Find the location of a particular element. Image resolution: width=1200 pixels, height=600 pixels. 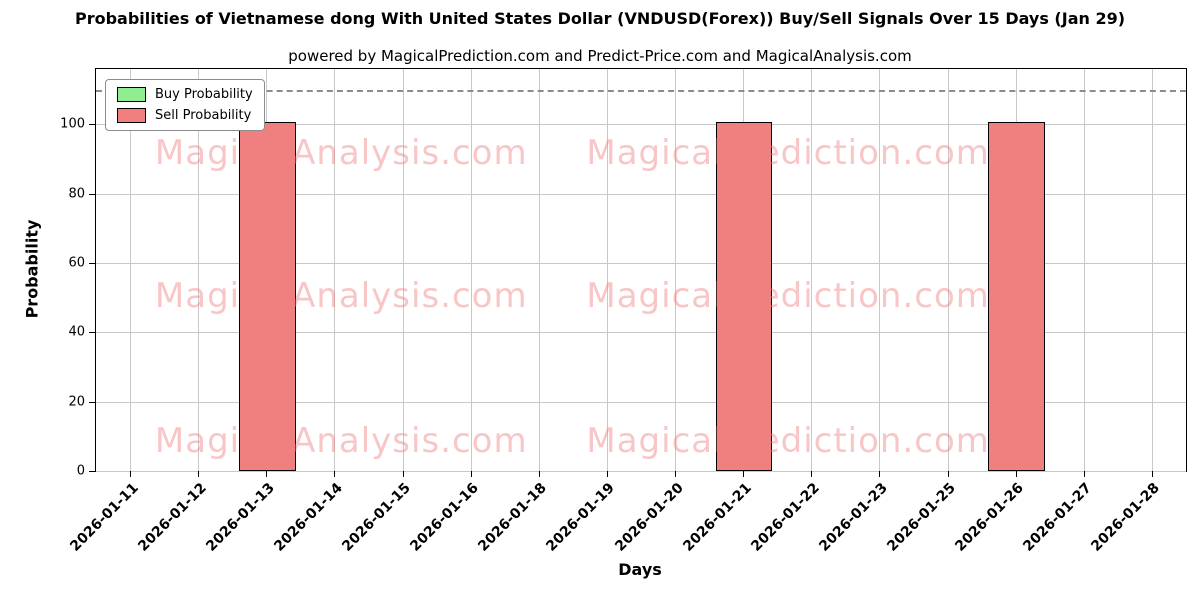

x-tick-label: 2026-01-25 is located at coordinates (921, 517).